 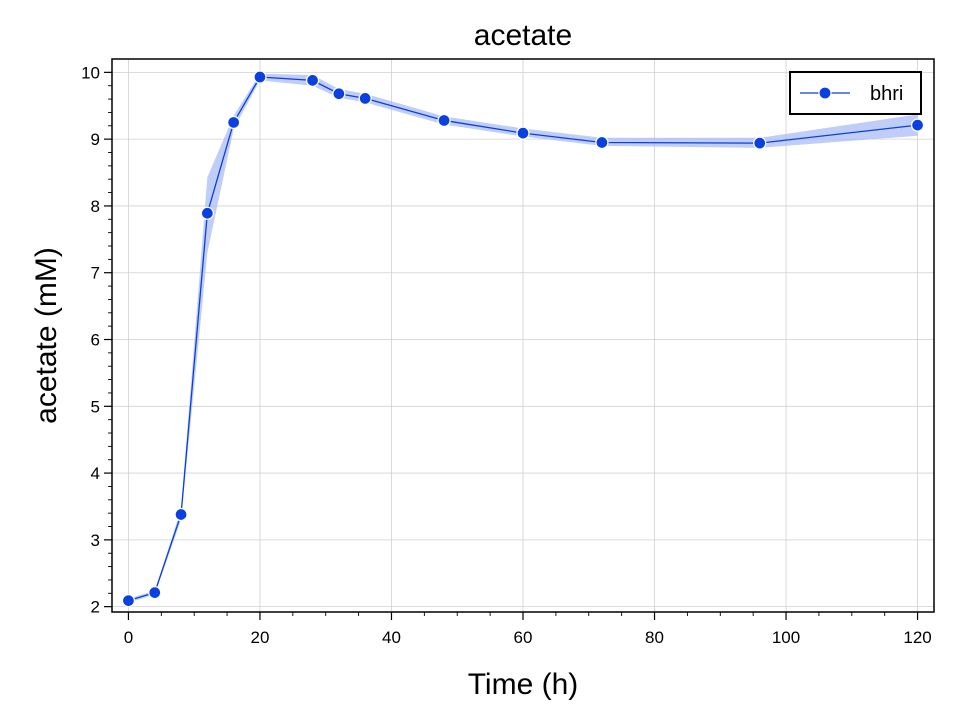 I want to click on y-axis-ticks: 2 3 4 5 6 7 8 9 10, so click(x=96, y=340).